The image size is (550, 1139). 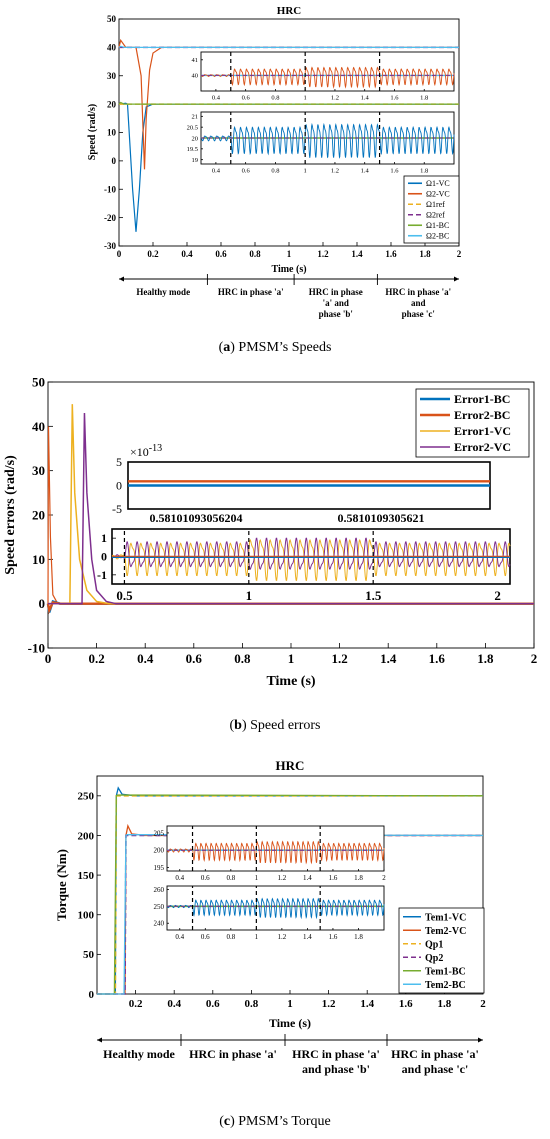 What do you see at coordinates (391, 254) in the screenshot?
I see `a-xtick-label: 1.6` at bounding box center [391, 254].